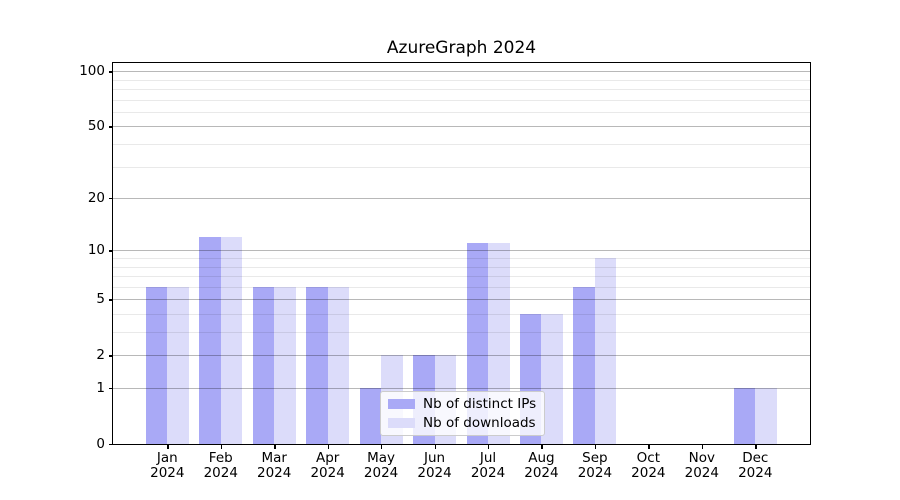 This screenshot has height=500, width=900. Describe the element at coordinates (595, 458) in the screenshot. I see `x-tick-month: Sep` at that location.